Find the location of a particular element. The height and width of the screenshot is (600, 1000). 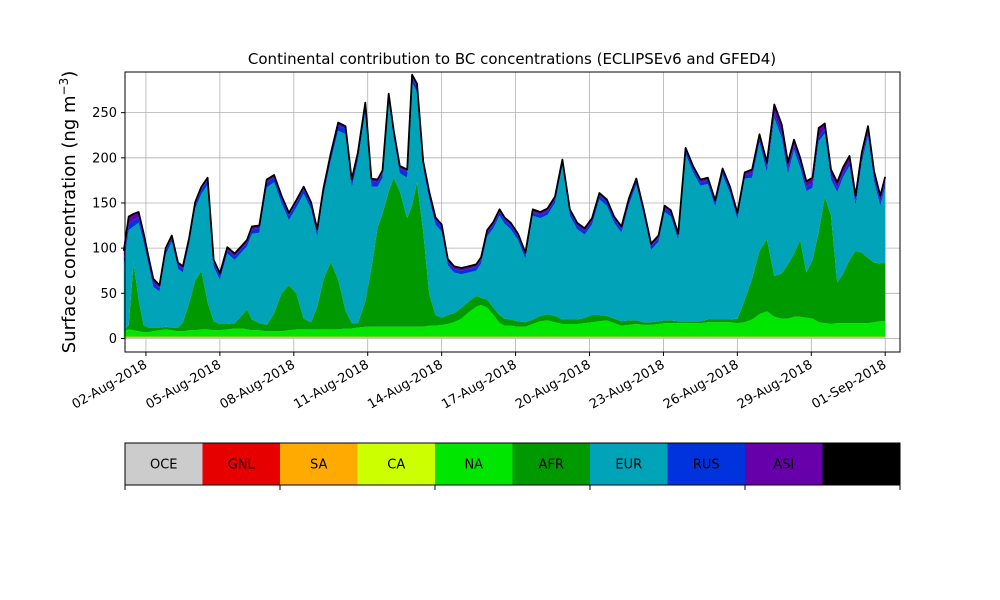

legend-label-aus: AUS is located at coordinates (861, 465).